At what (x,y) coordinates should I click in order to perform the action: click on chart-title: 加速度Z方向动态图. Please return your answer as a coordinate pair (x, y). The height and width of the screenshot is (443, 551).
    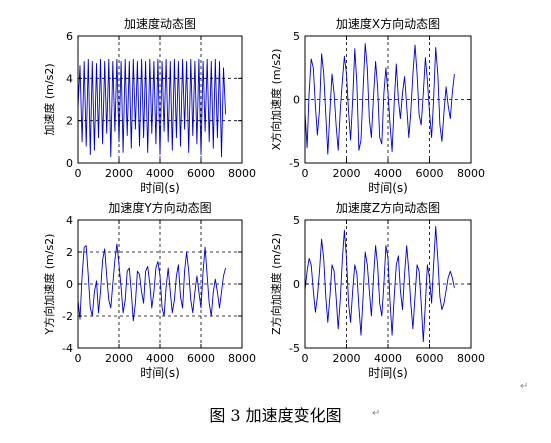
    Looking at the image, I should click on (388, 207).